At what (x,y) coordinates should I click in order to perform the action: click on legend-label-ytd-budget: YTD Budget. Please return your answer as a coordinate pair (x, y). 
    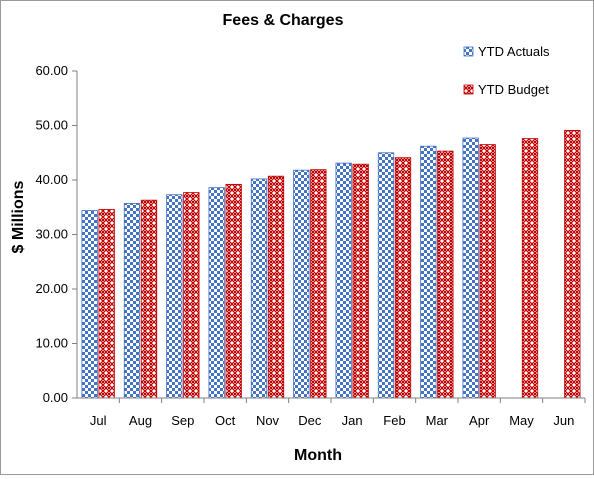
    Looking at the image, I should click on (513, 89).